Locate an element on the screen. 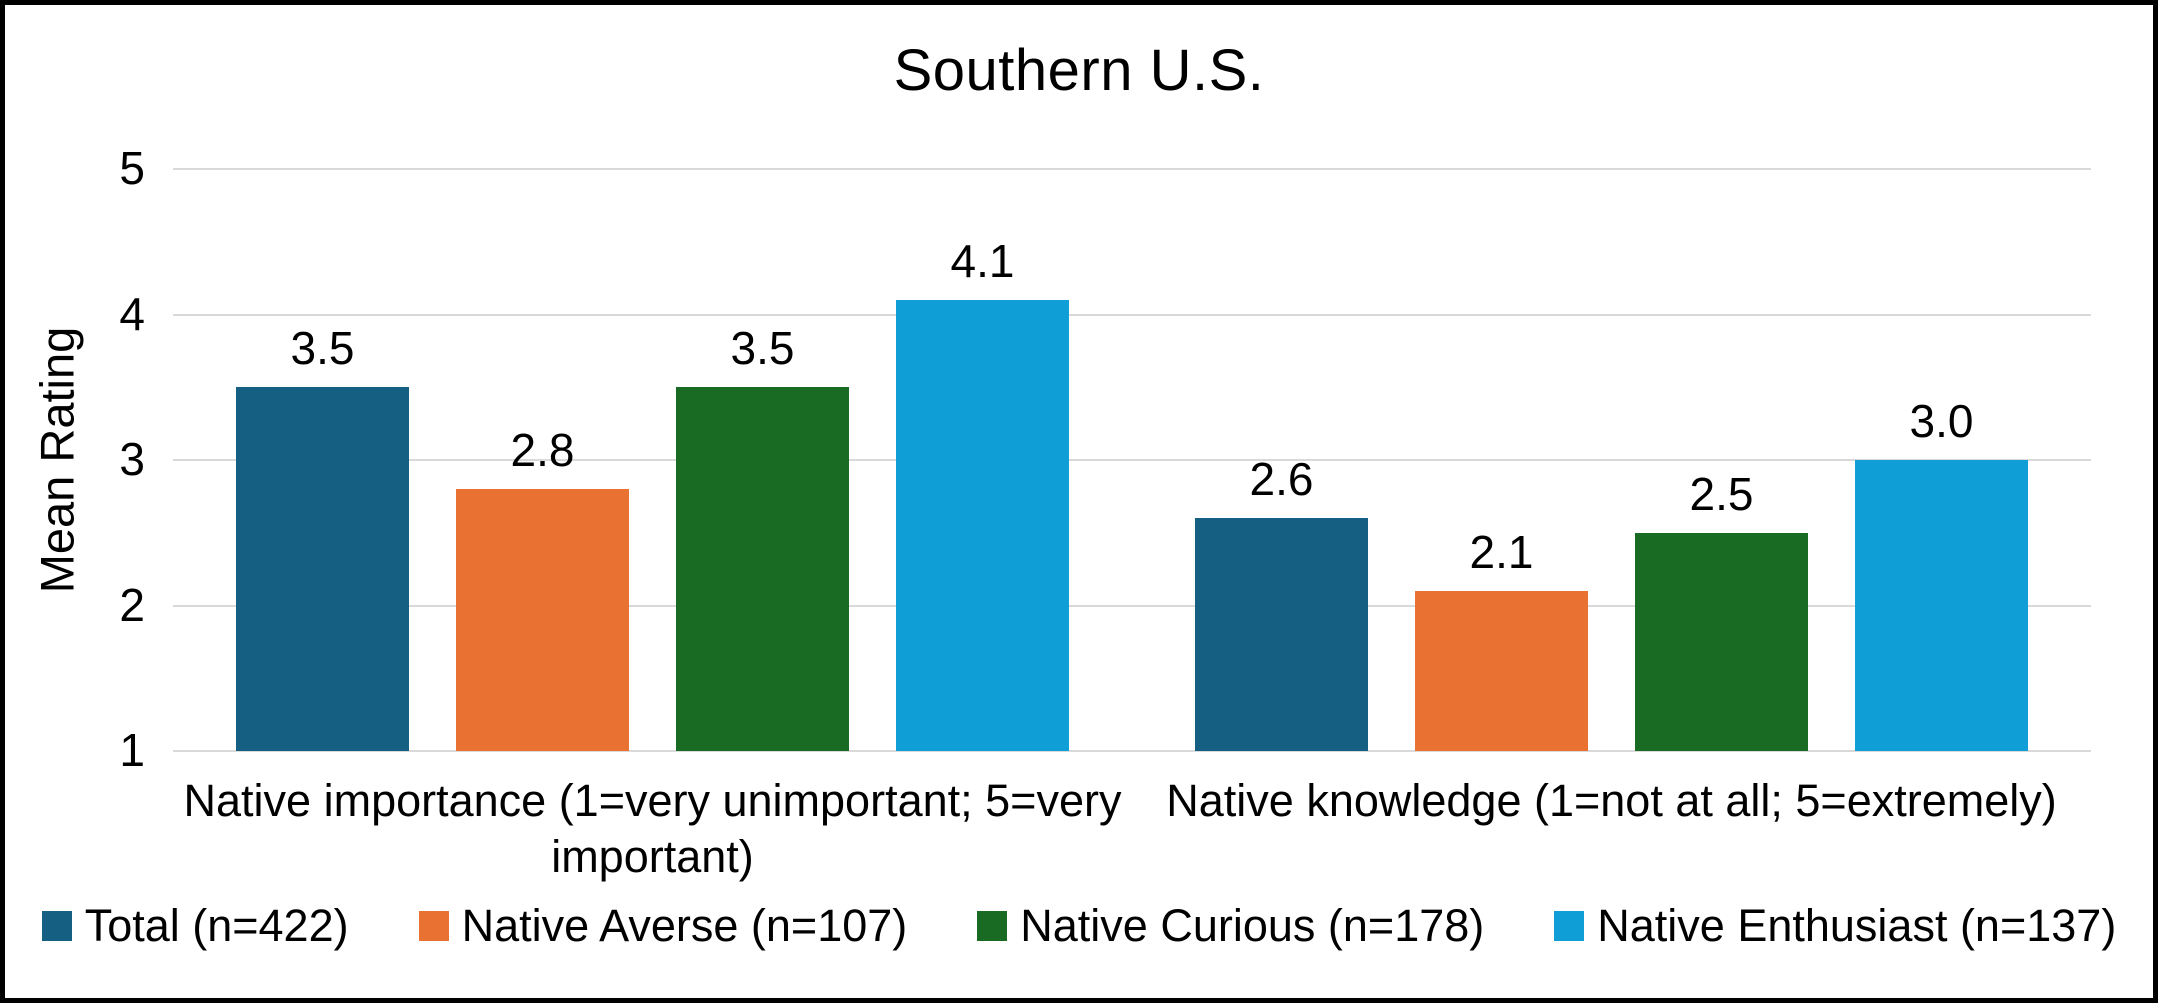  legend-label: Native Curious (n=178) is located at coordinates (1252, 925).